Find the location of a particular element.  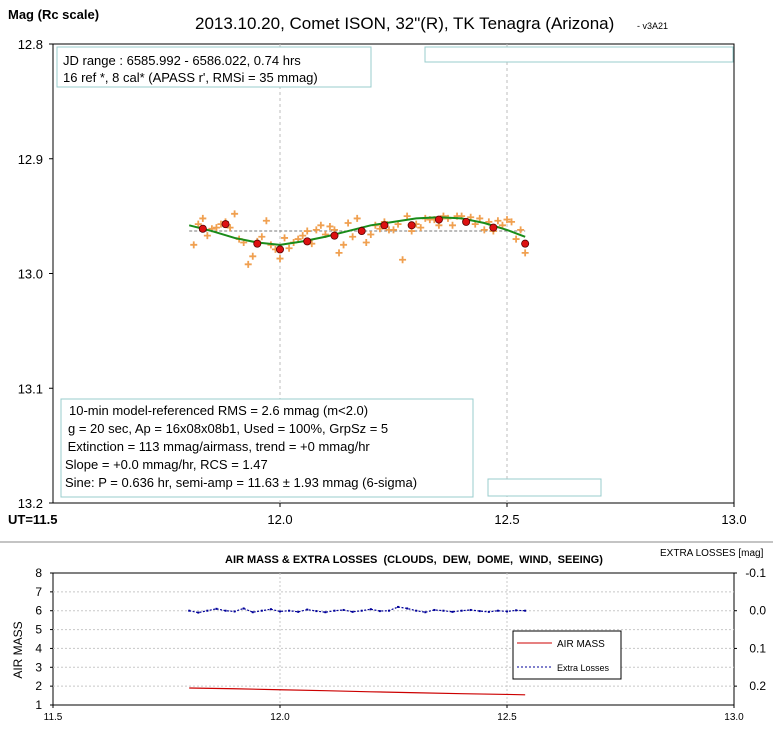

y-tick-label: 13.2 is located at coordinates (30, 503).